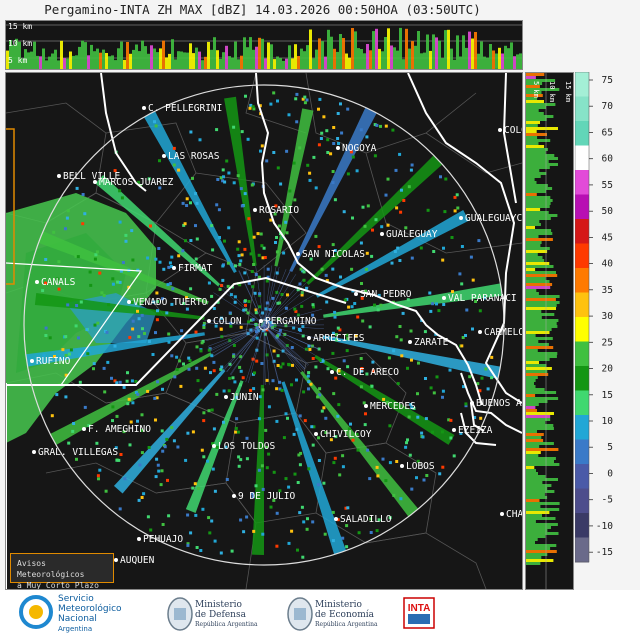  Describe the element at coordinates (608, 106) in the screenshot. I see `colorbar-tick-label: 70` at that location.